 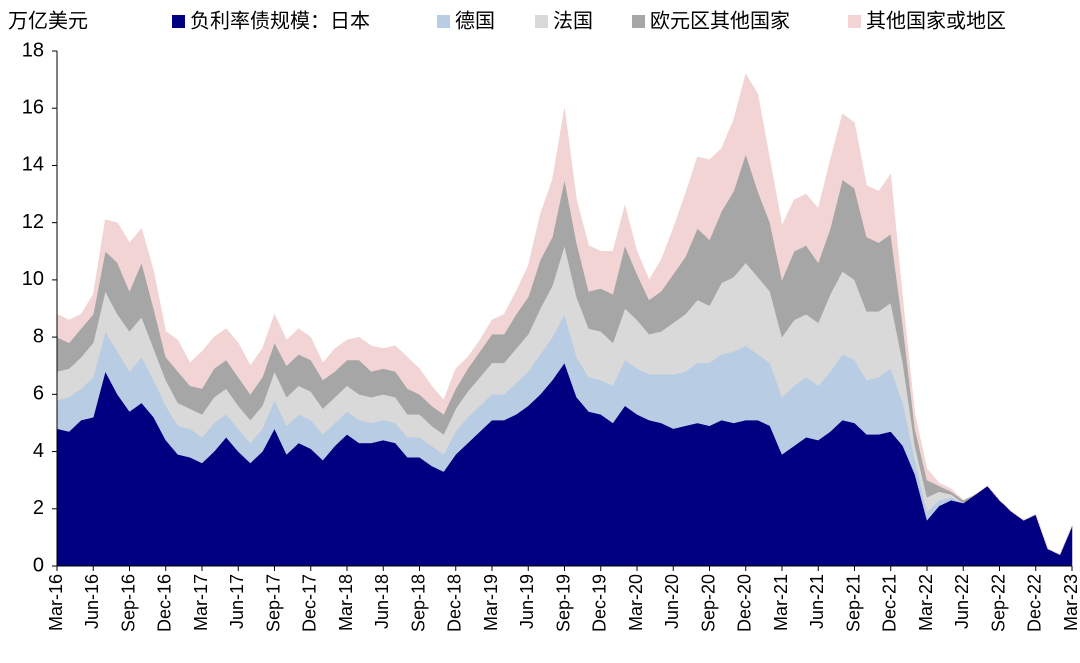 I want to click on legend-label: 德国, so click(x=475, y=20).